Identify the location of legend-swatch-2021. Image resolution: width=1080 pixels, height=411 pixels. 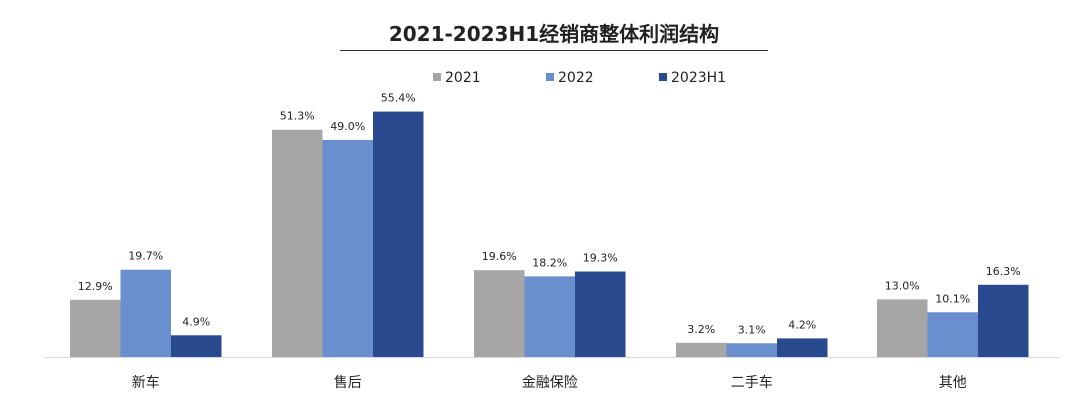
(437, 77).